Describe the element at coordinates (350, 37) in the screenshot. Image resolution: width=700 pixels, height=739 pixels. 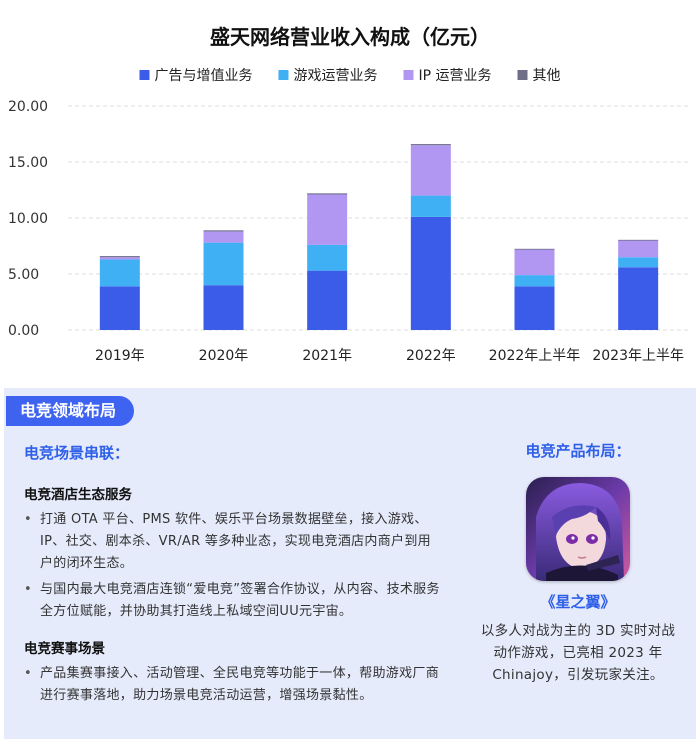
I see `chart-title: 盛天网络营业收入构成（亿元）` at that location.